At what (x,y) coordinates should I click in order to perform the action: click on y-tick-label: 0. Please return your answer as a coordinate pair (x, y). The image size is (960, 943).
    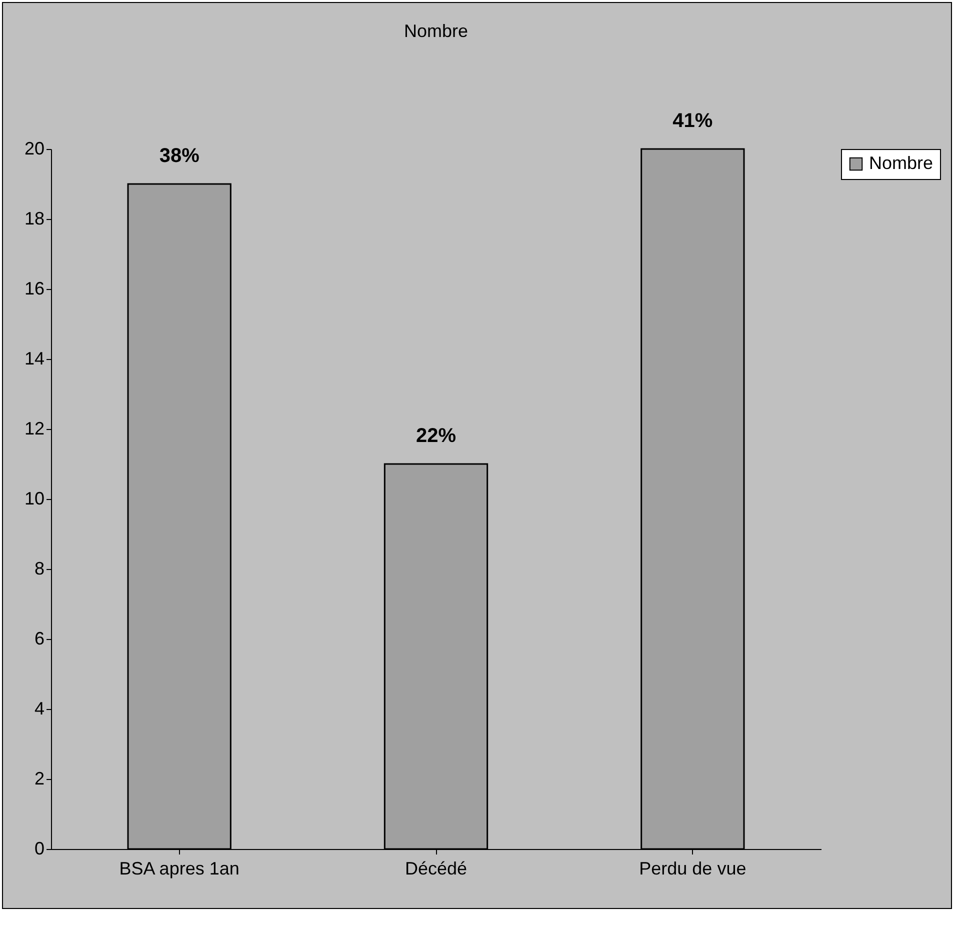
    Looking at the image, I should click on (39, 848).